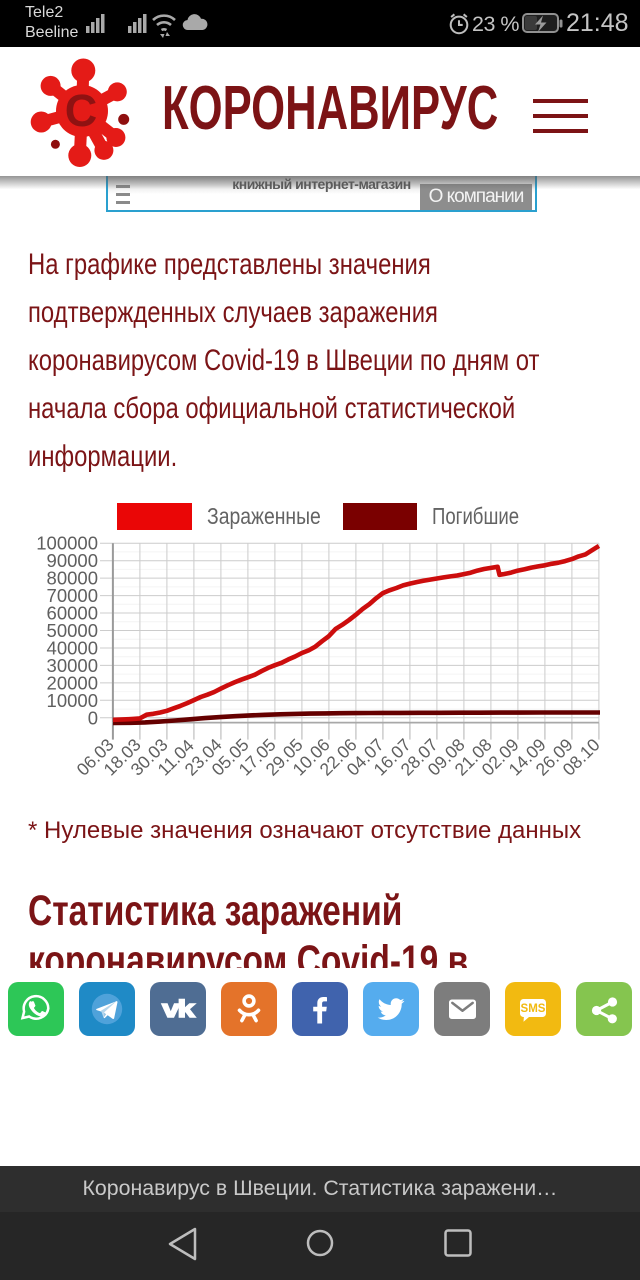  What do you see at coordinates (72, 630) in the screenshot?
I see `svg-text: 50000` at bounding box center [72, 630].